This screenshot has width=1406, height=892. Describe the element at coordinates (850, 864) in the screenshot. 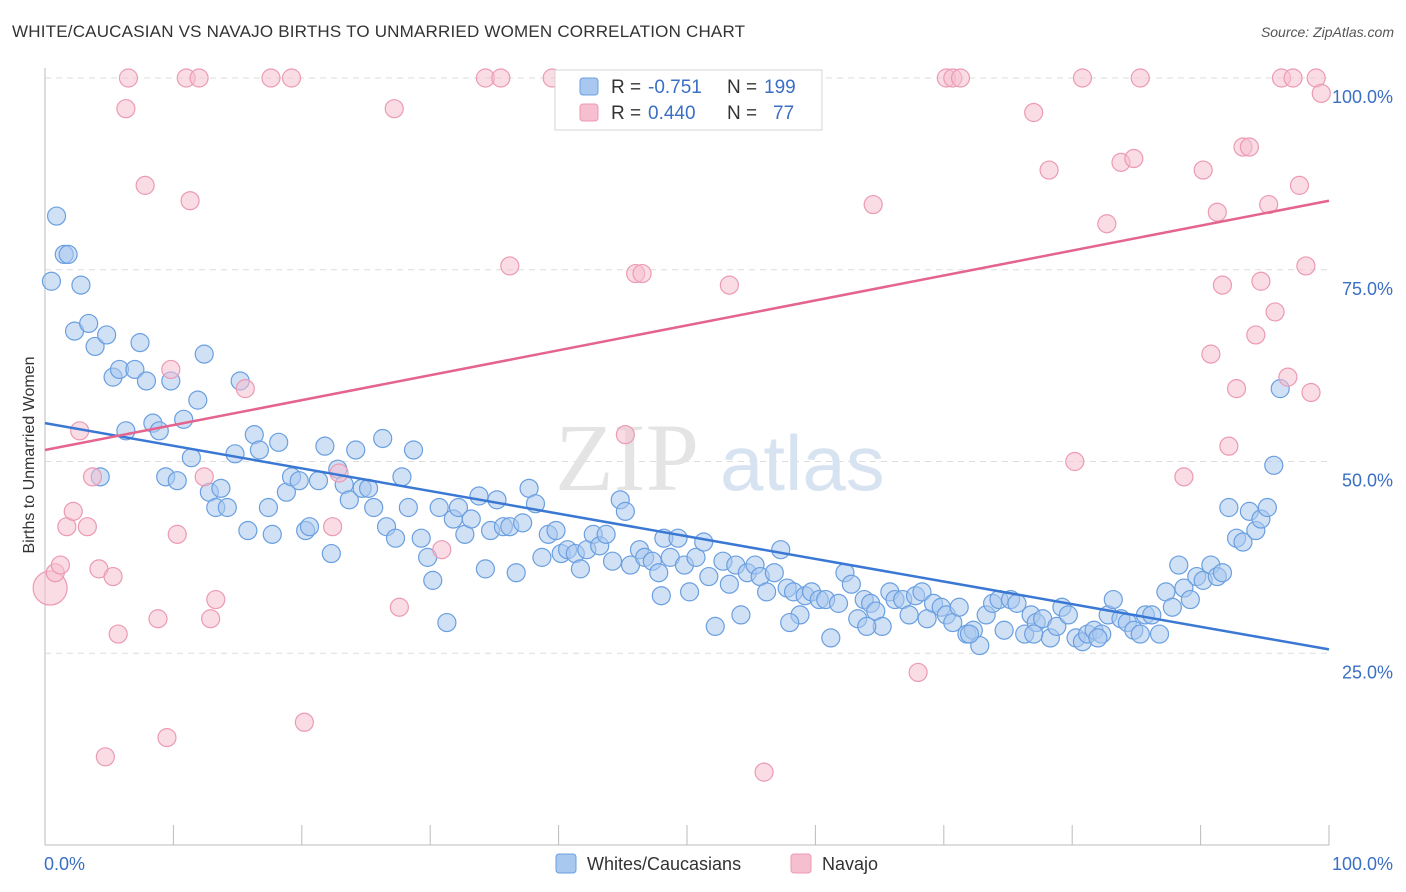

I see `bottom-legend-label-navajo: Navajo` at that location.